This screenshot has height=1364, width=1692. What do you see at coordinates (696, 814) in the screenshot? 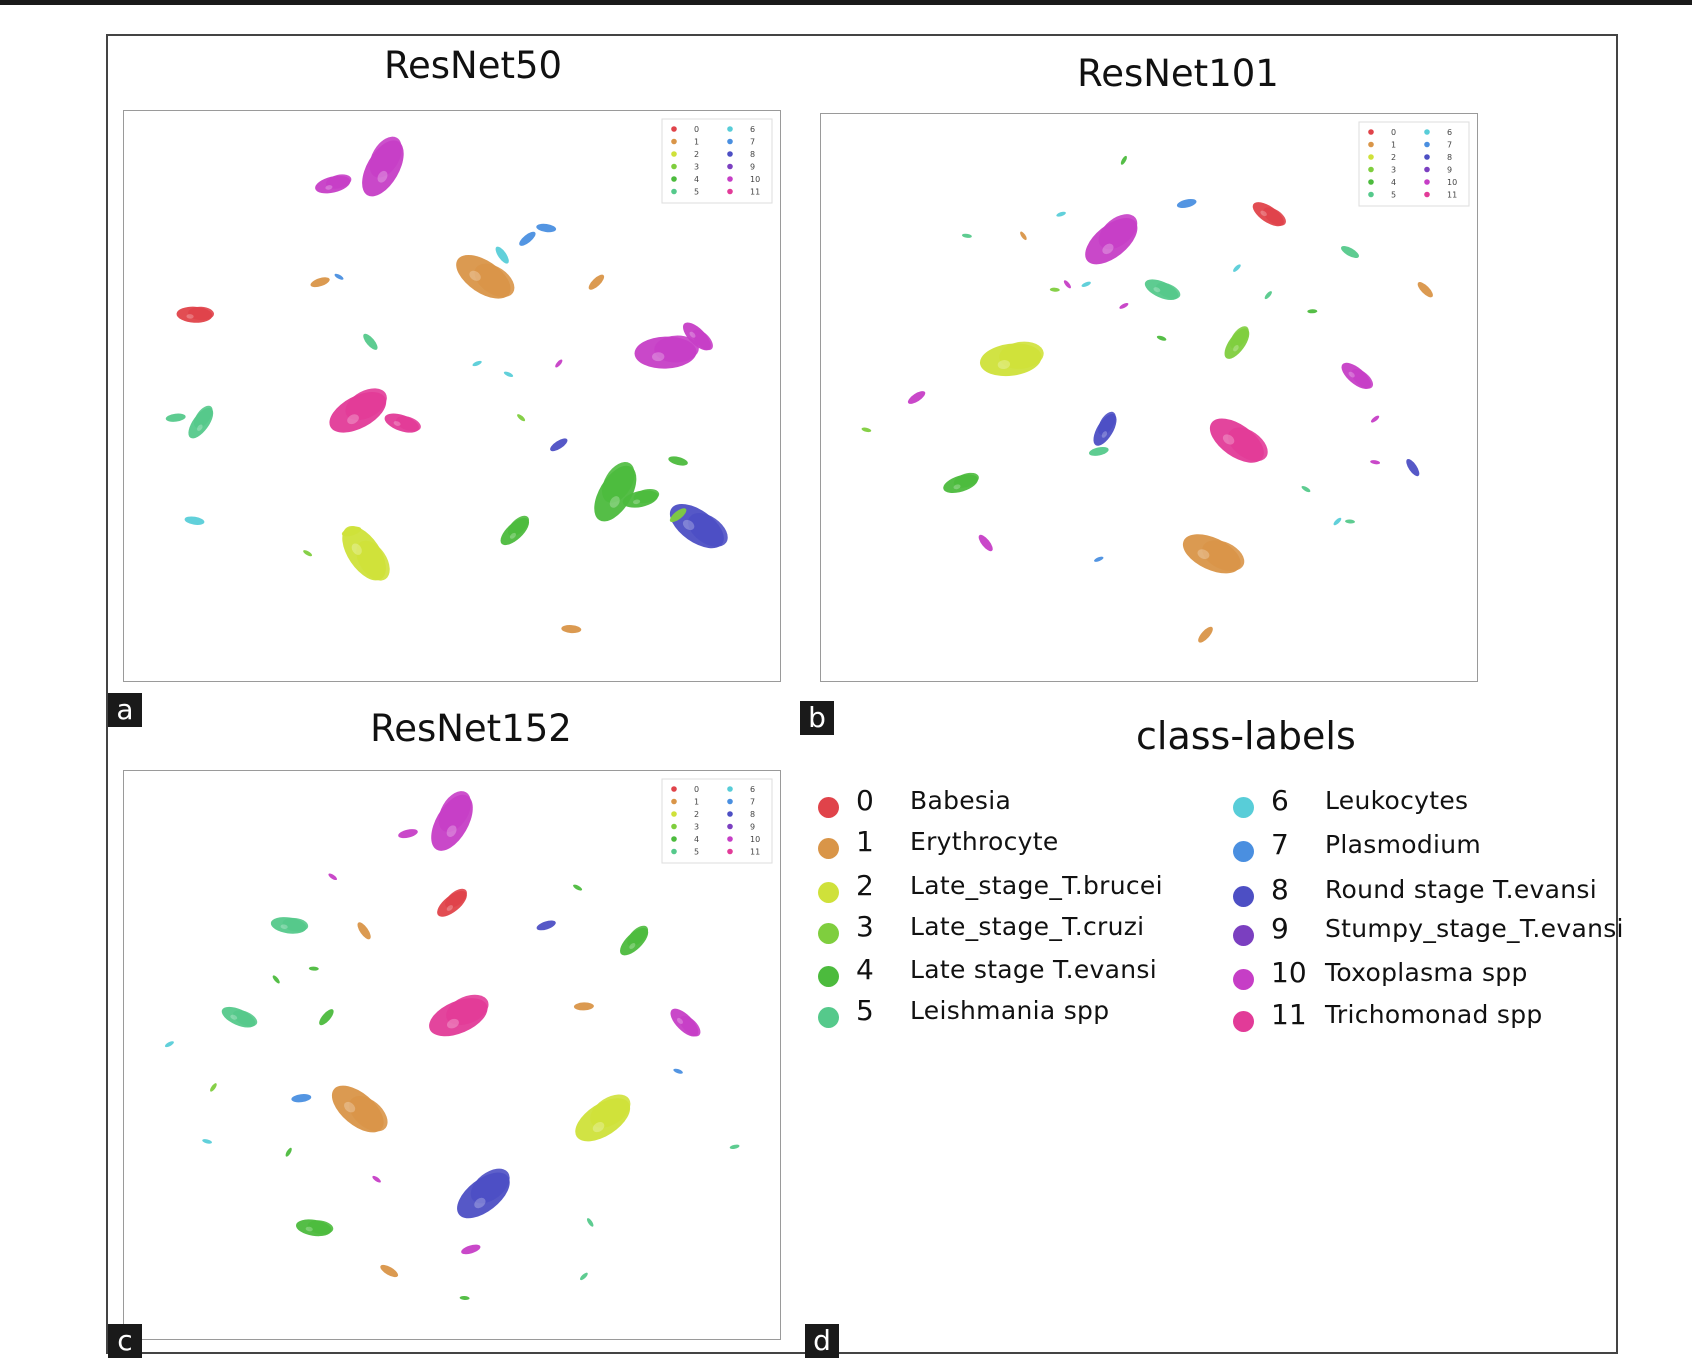
I see `inplot-legend-label: 2` at bounding box center [696, 814].